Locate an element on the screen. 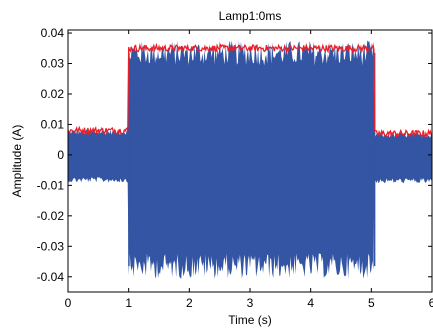  y-tick-label: 0.01 is located at coordinates (53, 124).